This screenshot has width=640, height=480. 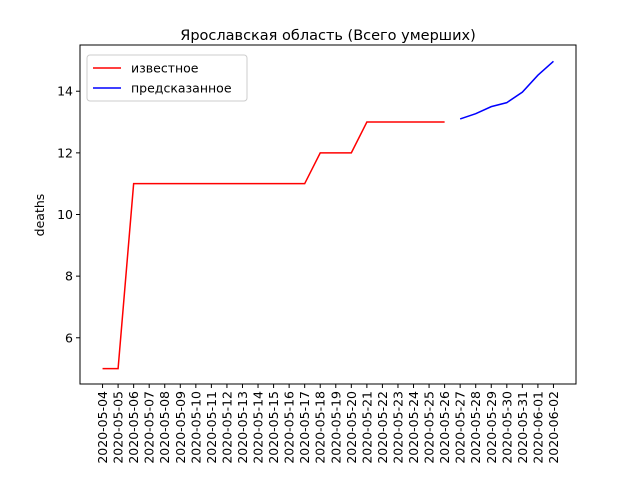 What do you see at coordinates (164, 427) in the screenshot?
I see `x-tick-label: 2020-05-08` at bounding box center [164, 427].